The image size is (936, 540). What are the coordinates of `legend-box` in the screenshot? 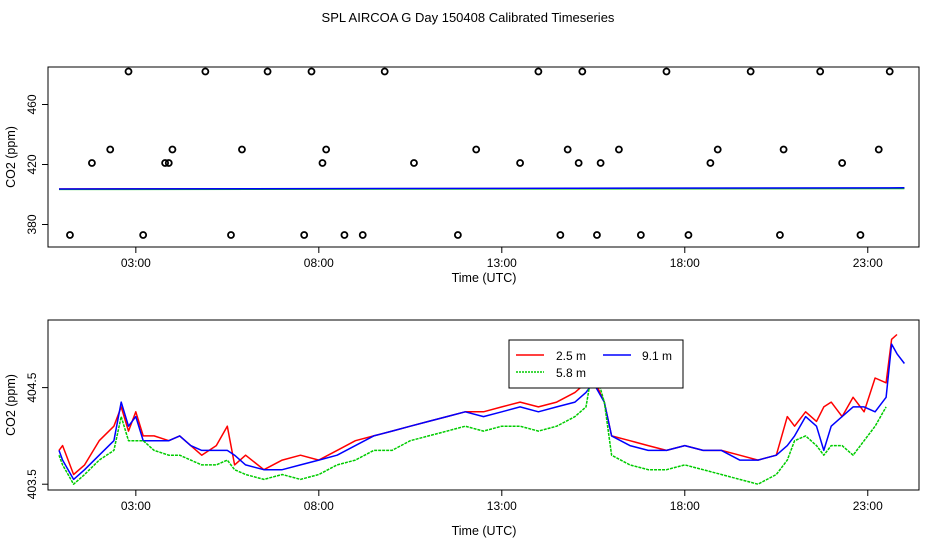 It's located at (596, 364).